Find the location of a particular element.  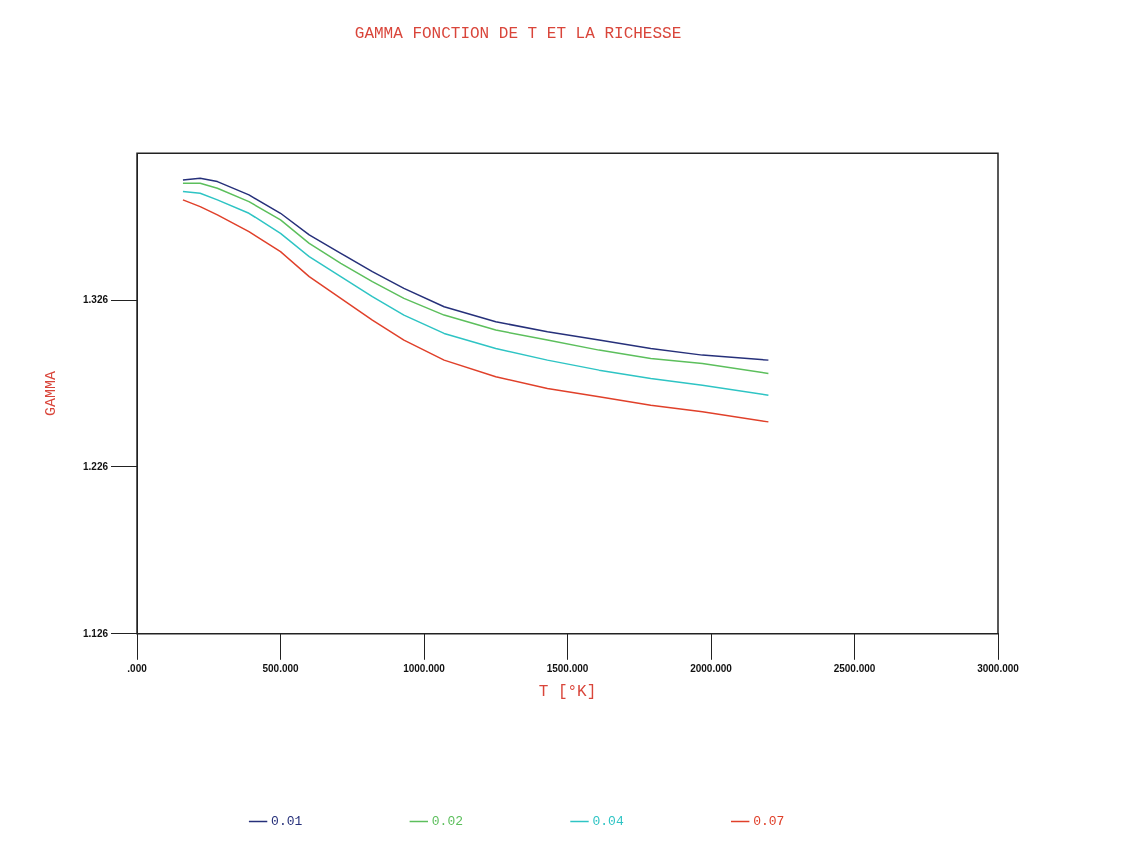

legend-label: 0.01 is located at coordinates (287, 821).